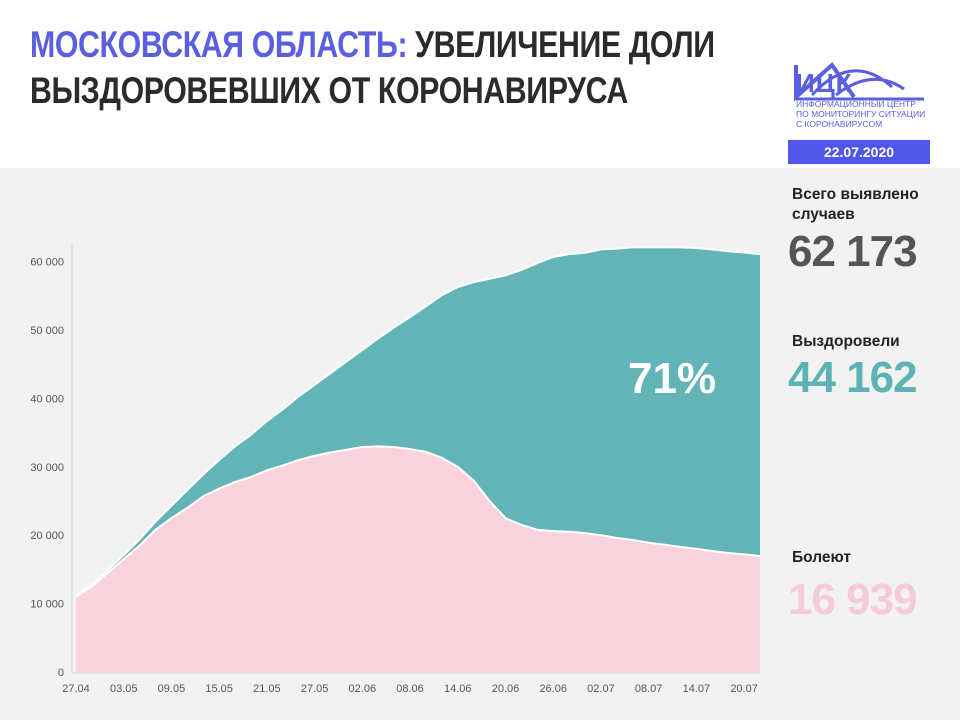 The image size is (960, 720). I want to click on recovered-label: Выздоровели, so click(846, 341).